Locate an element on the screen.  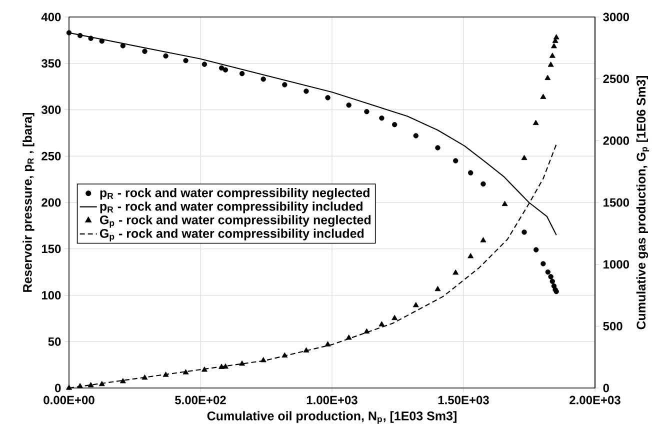
x-axis-title: Cumulative oil production, N$_{p}$, [1E03 Sm3] is located at coordinates (331, 417).